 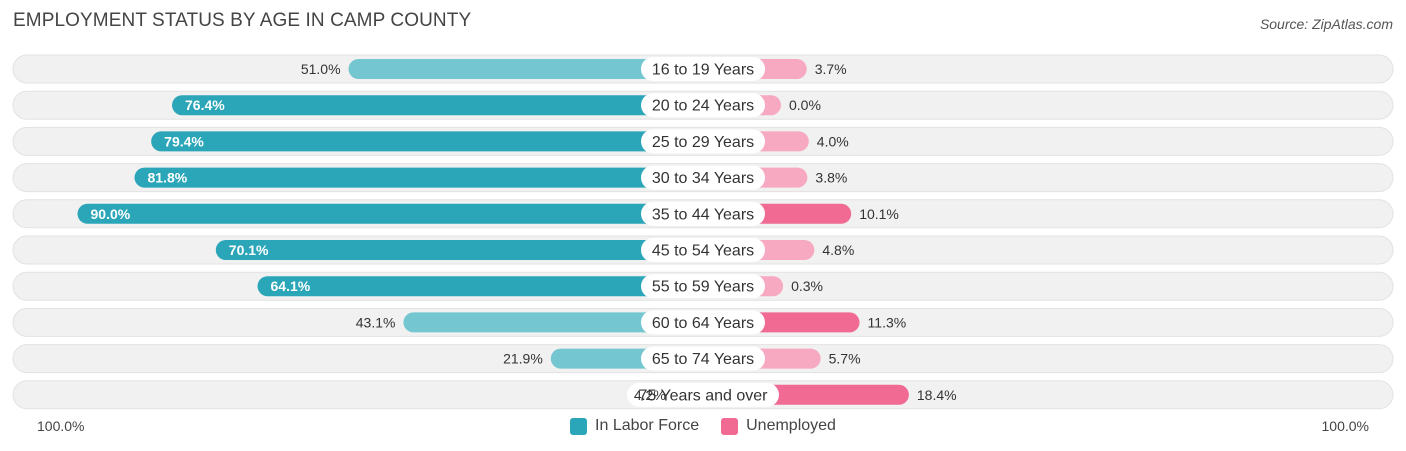 I want to click on value-label-labor-force: 70.1%, so click(x=249, y=250).